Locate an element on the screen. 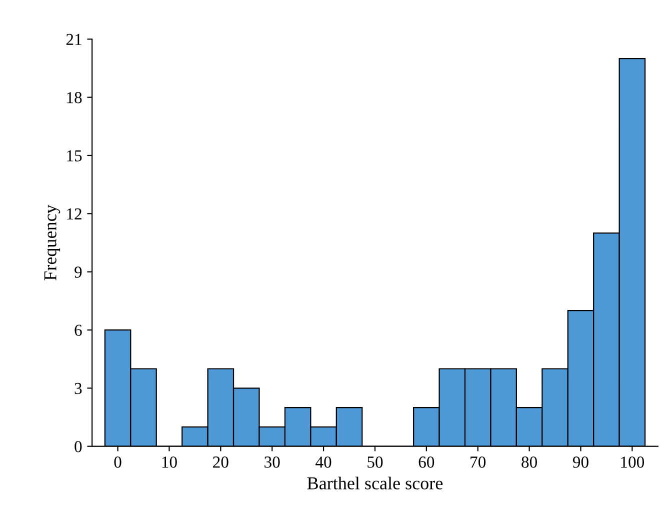 The width and height of the screenshot is (672, 522). x-tick-label: 40 is located at coordinates (324, 462).